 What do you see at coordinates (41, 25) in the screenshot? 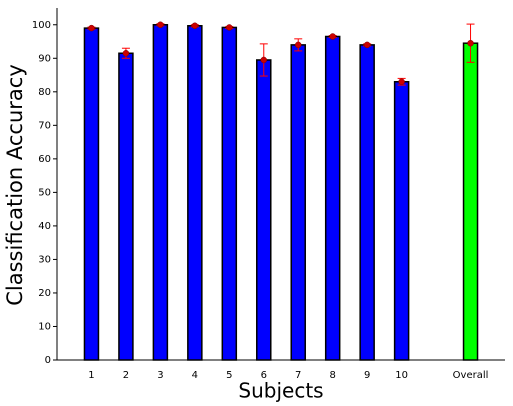
I see `y-tick-label: 100` at bounding box center [41, 25].